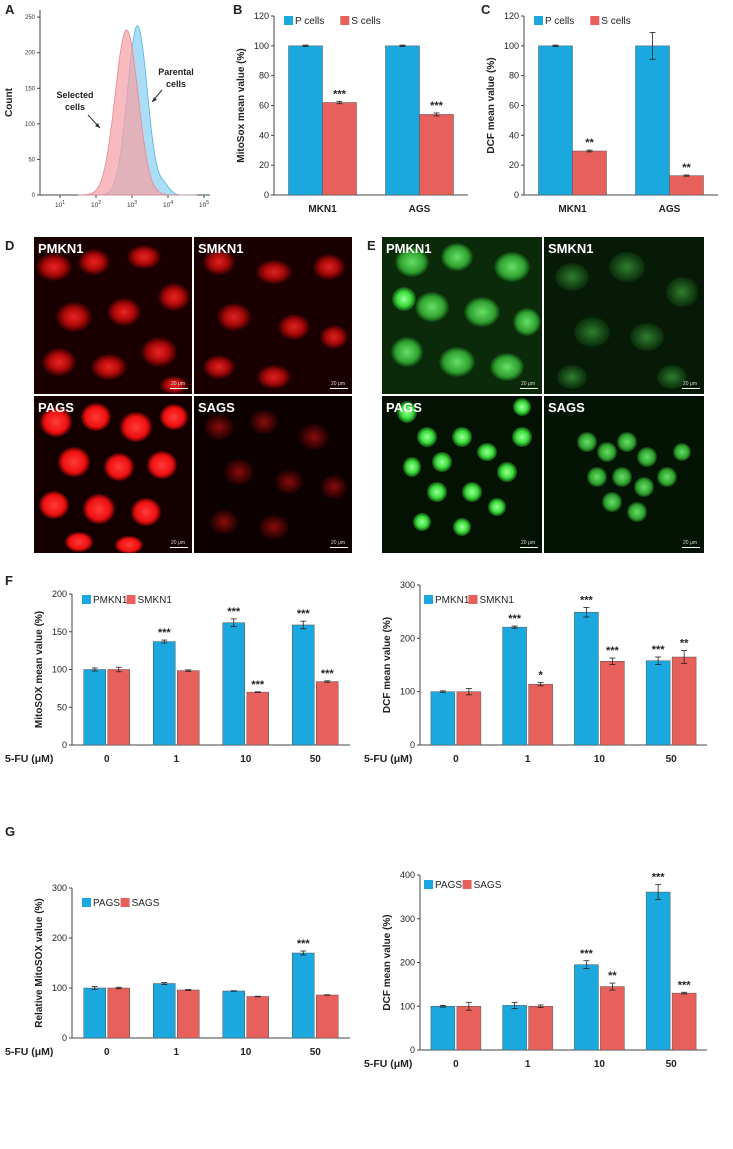 This screenshot has height=1149, width=733. I want to click on micrograph-label-pmkn1: PMKN1, so click(61, 248).